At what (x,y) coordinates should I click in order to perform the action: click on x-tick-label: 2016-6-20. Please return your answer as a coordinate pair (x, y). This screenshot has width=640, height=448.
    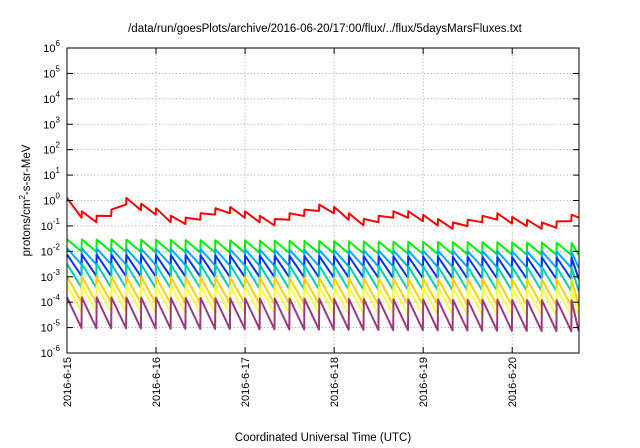
    Looking at the image, I should click on (513, 382).